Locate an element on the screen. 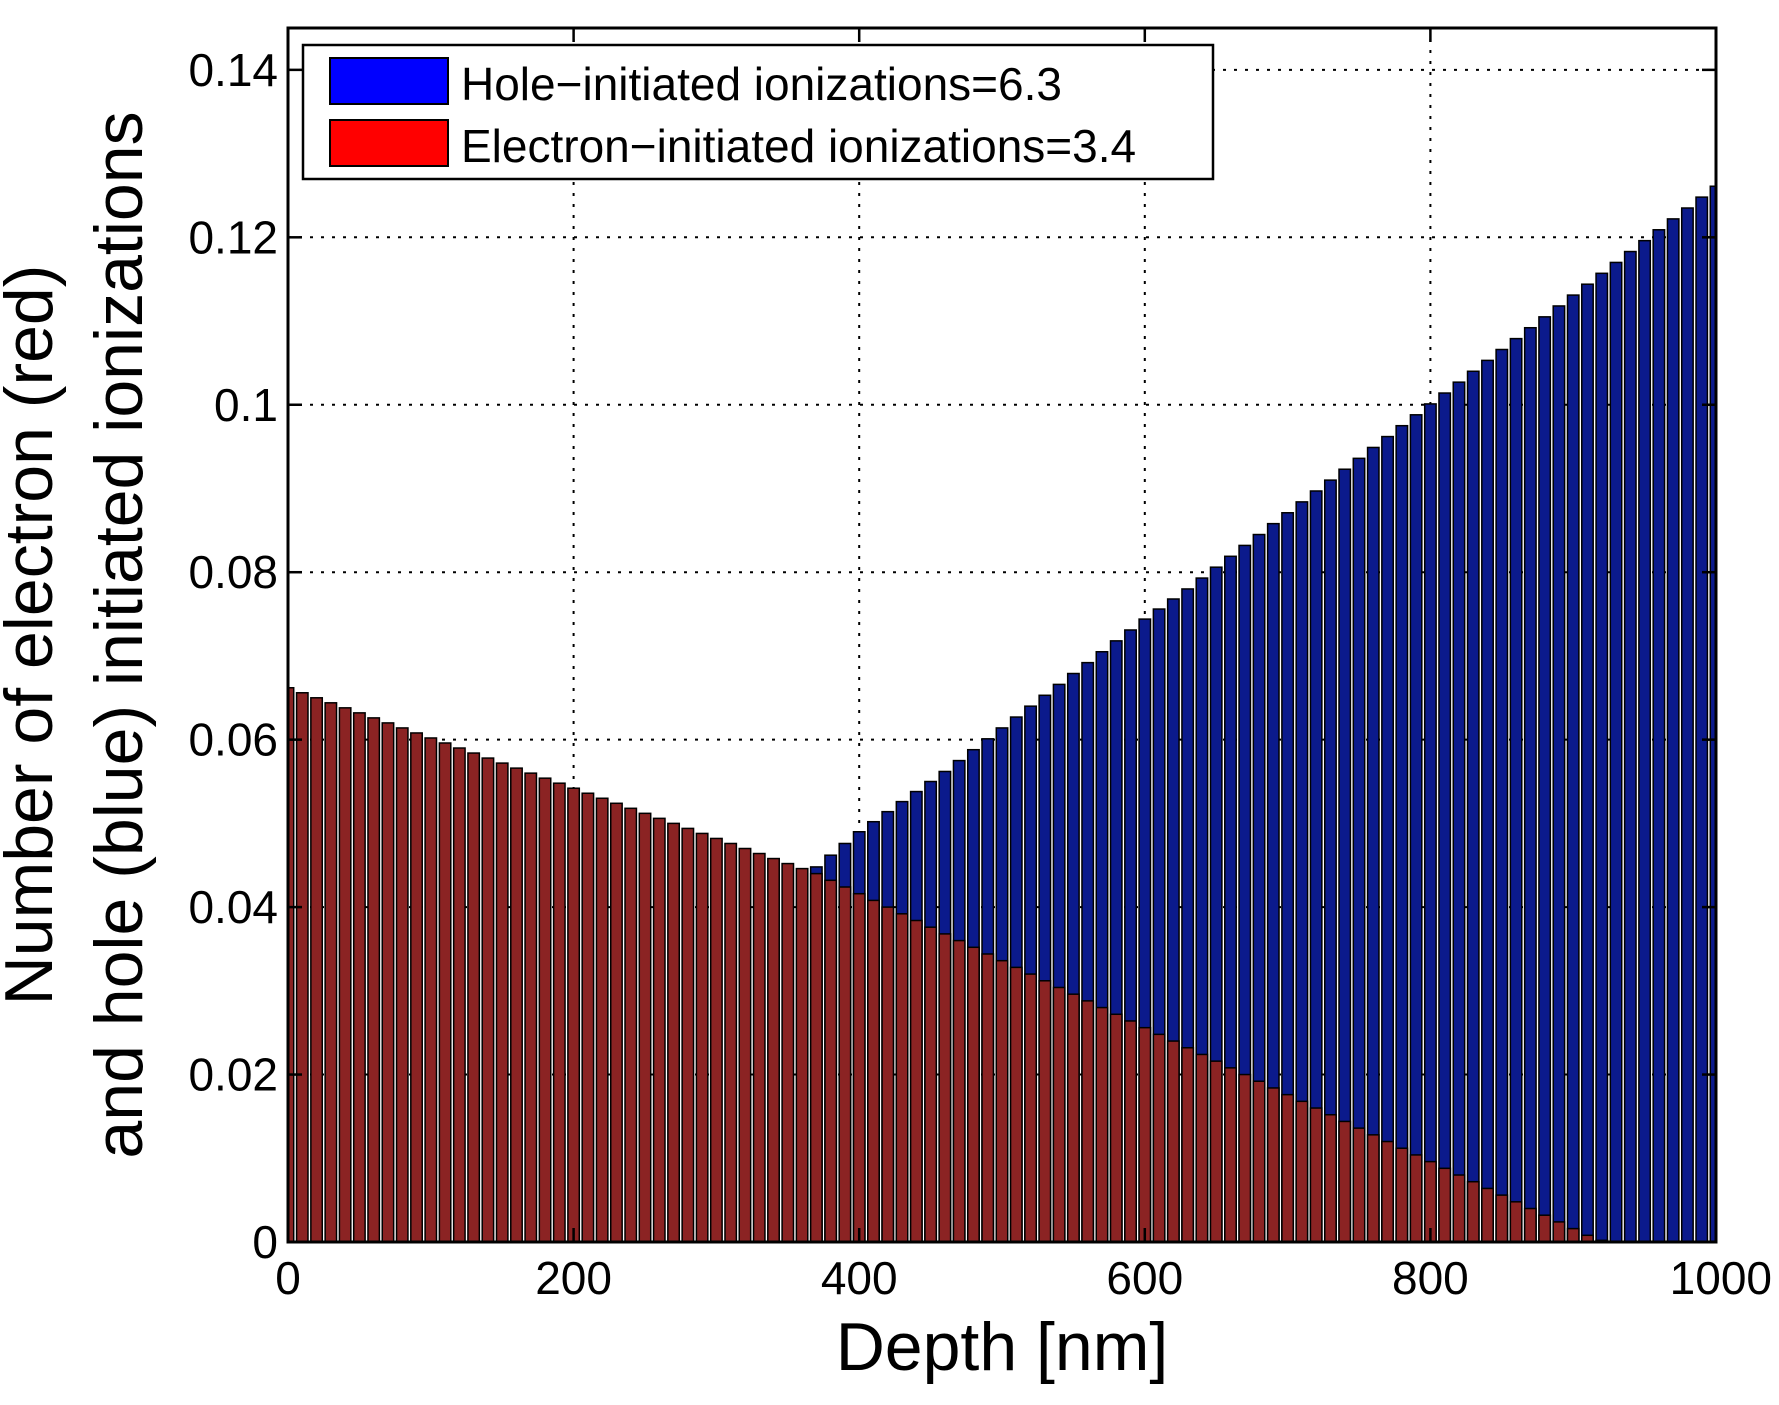  x-axis-label: Depth [nm] is located at coordinates (1002, 1347).